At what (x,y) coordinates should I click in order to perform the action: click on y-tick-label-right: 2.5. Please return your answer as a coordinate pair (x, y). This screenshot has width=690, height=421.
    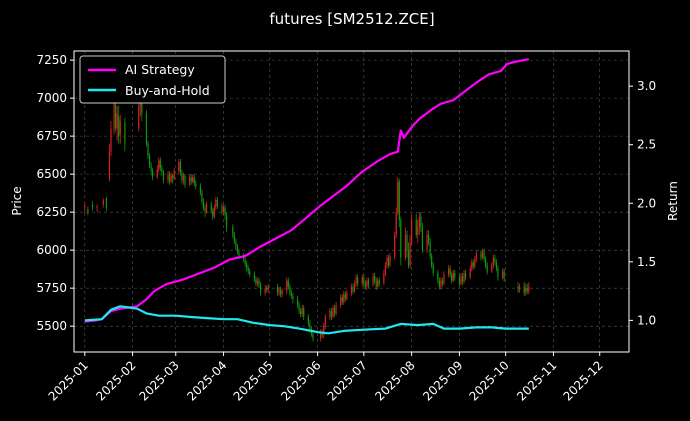
    Looking at the image, I should click on (646, 145).